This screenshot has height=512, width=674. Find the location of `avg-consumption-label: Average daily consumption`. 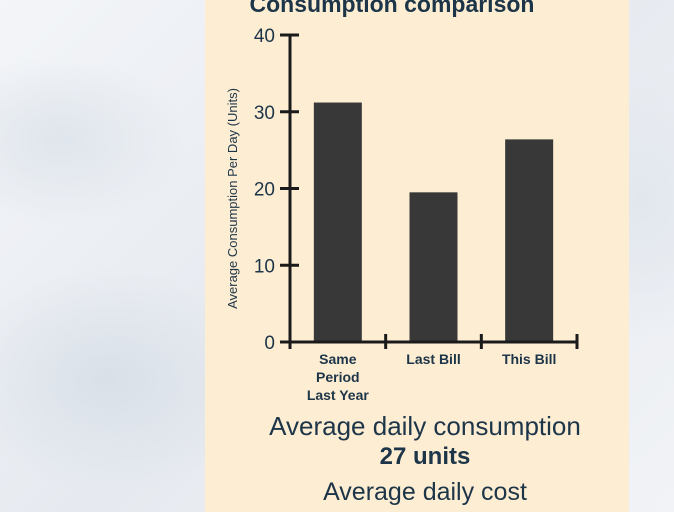

avg-consumption-label: Average daily consumption is located at coordinates (425, 426).